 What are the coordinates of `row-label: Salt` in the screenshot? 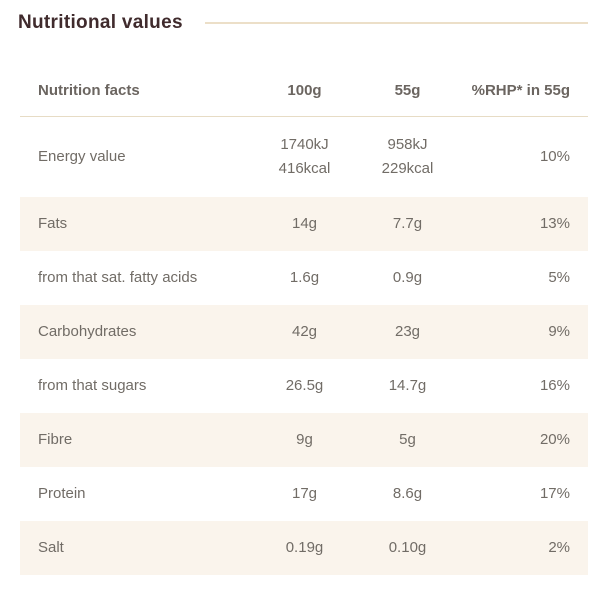 It's located at (51, 547).